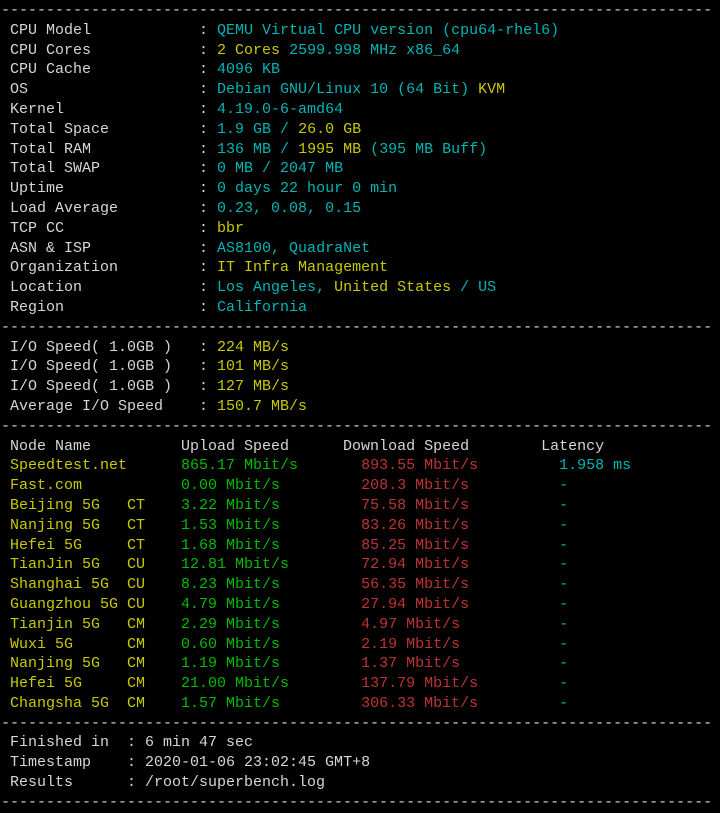 The width and height of the screenshot is (720, 813). What do you see at coordinates (262, 406) in the screenshot?
I see `io-speed-avg-seg-1: 150.7 MB/s` at bounding box center [262, 406].